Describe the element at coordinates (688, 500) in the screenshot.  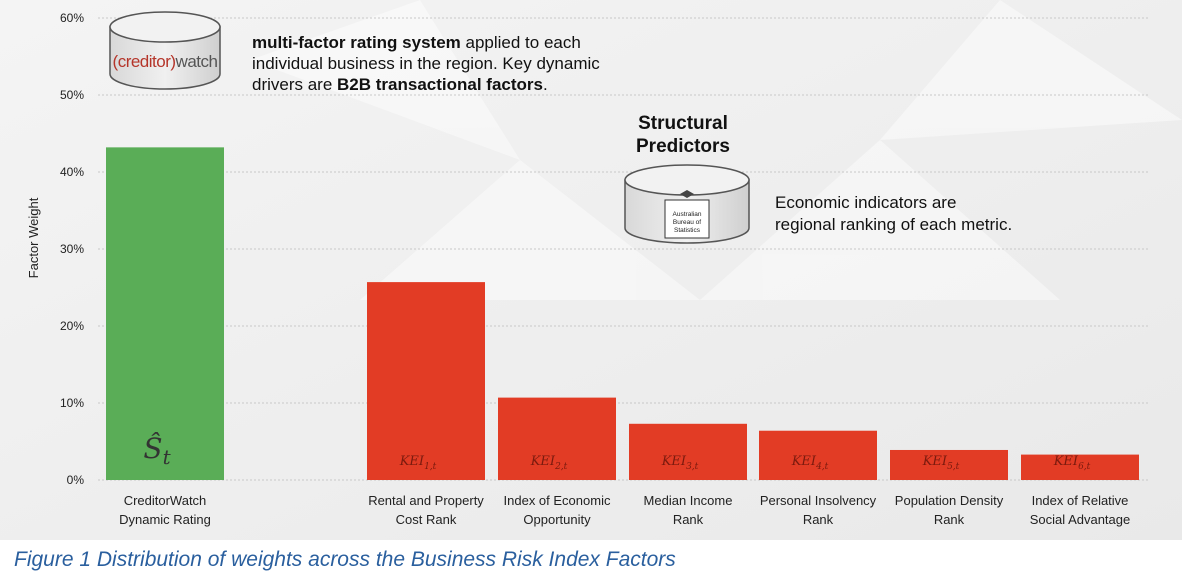
I see `x-tick-label: Median Income` at that location.